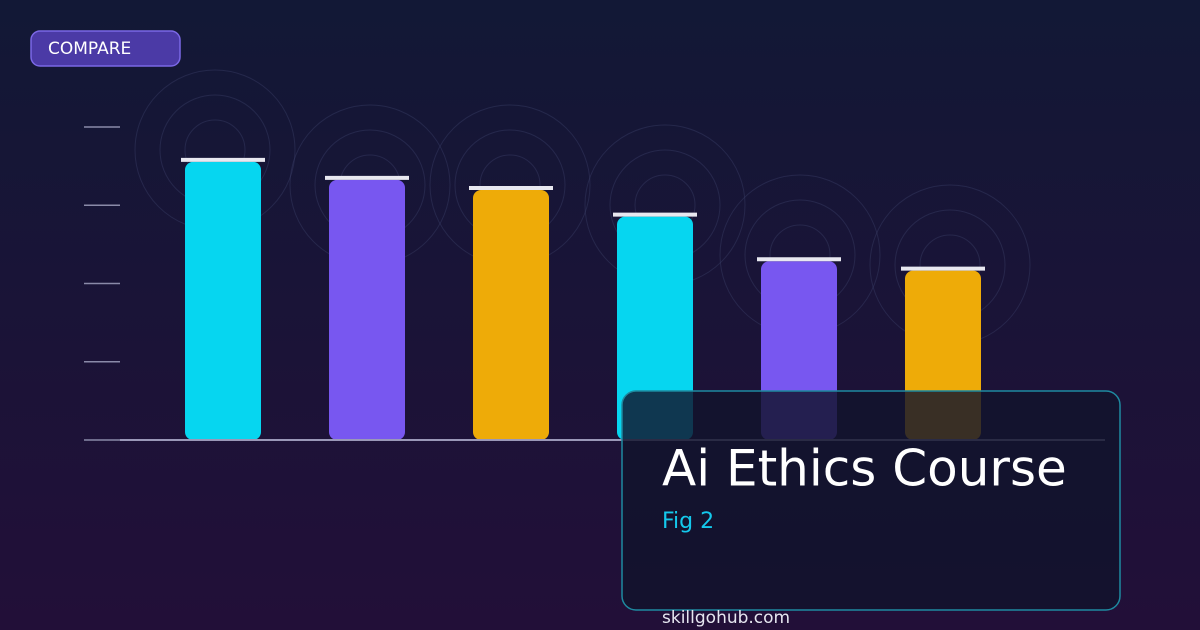  What do you see at coordinates (688, 521) in the screenshot?
I see `chart-subtitle: Fig 2` at bounding box center [688, 521].